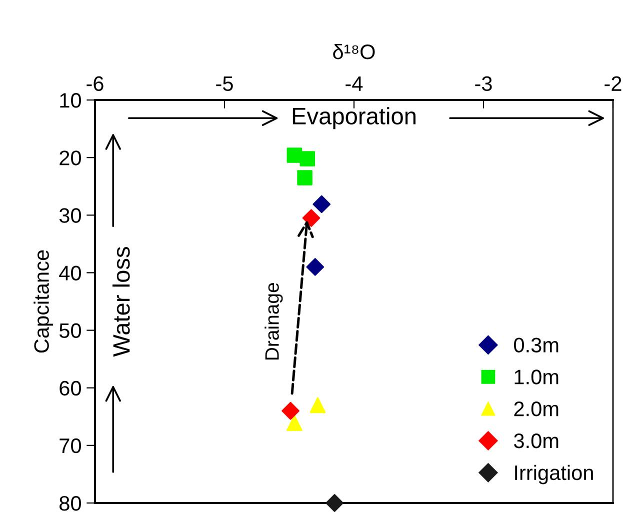  Describe the element at coordinates (354, 52) in the screenshot. I see `x-axis-title: δ¹⁸O` at that location.